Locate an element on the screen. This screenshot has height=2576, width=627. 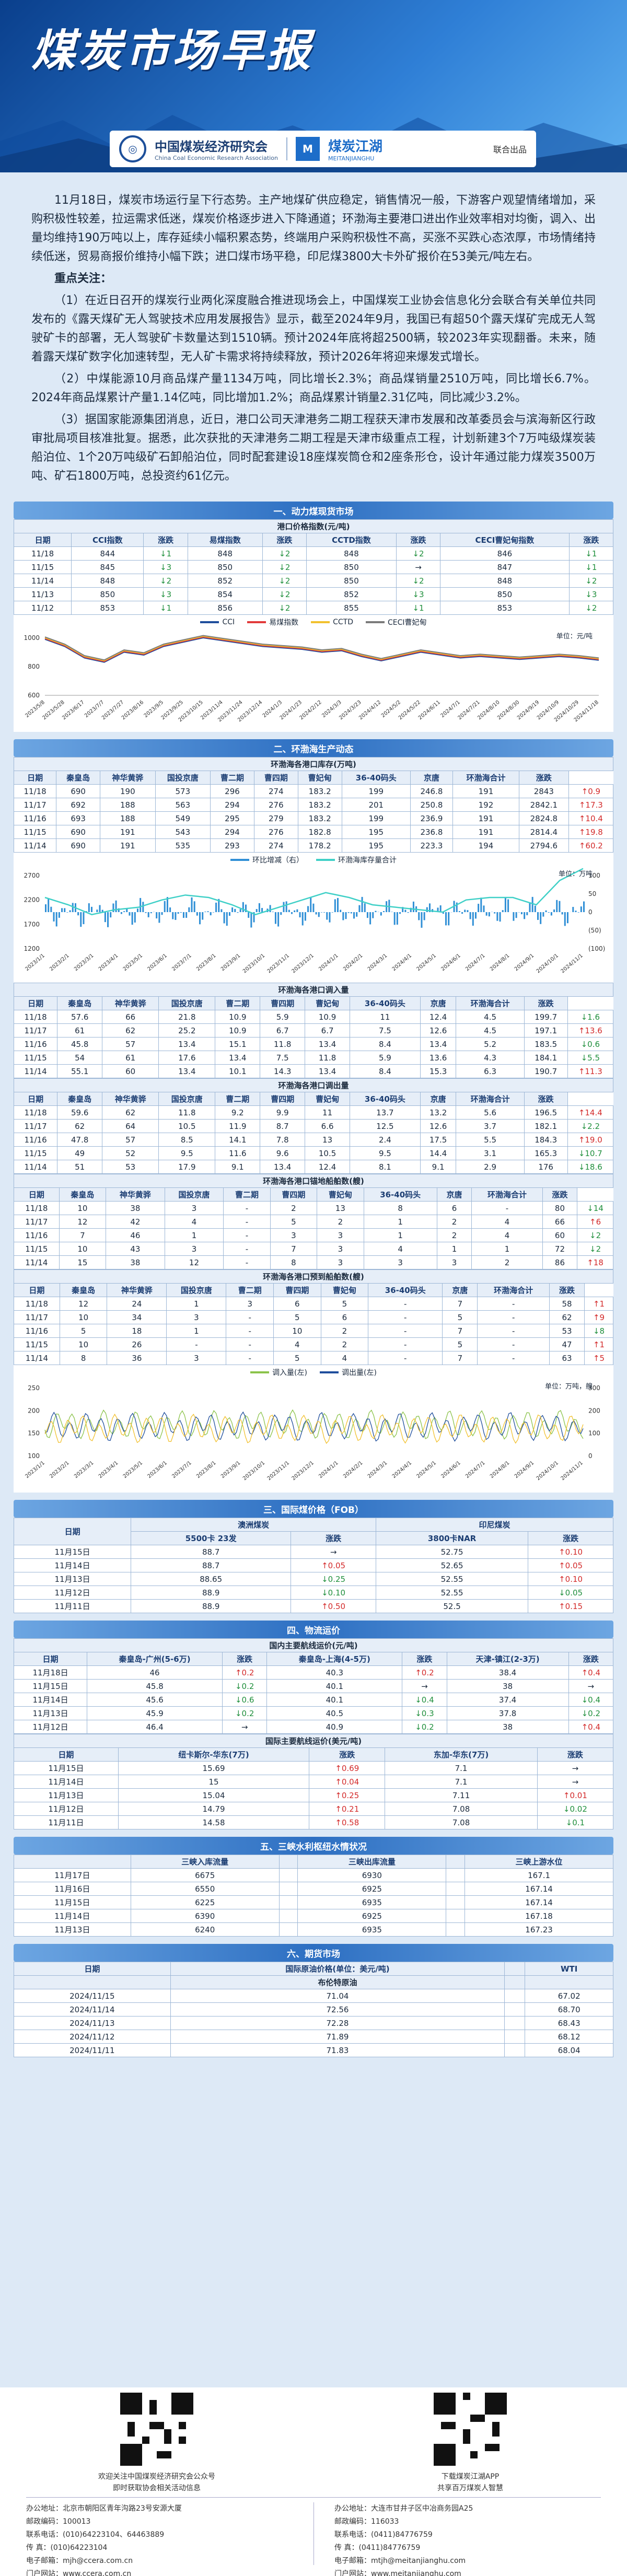
port-outflow-cell: 9.6 is located at coordinates (283, 1153).